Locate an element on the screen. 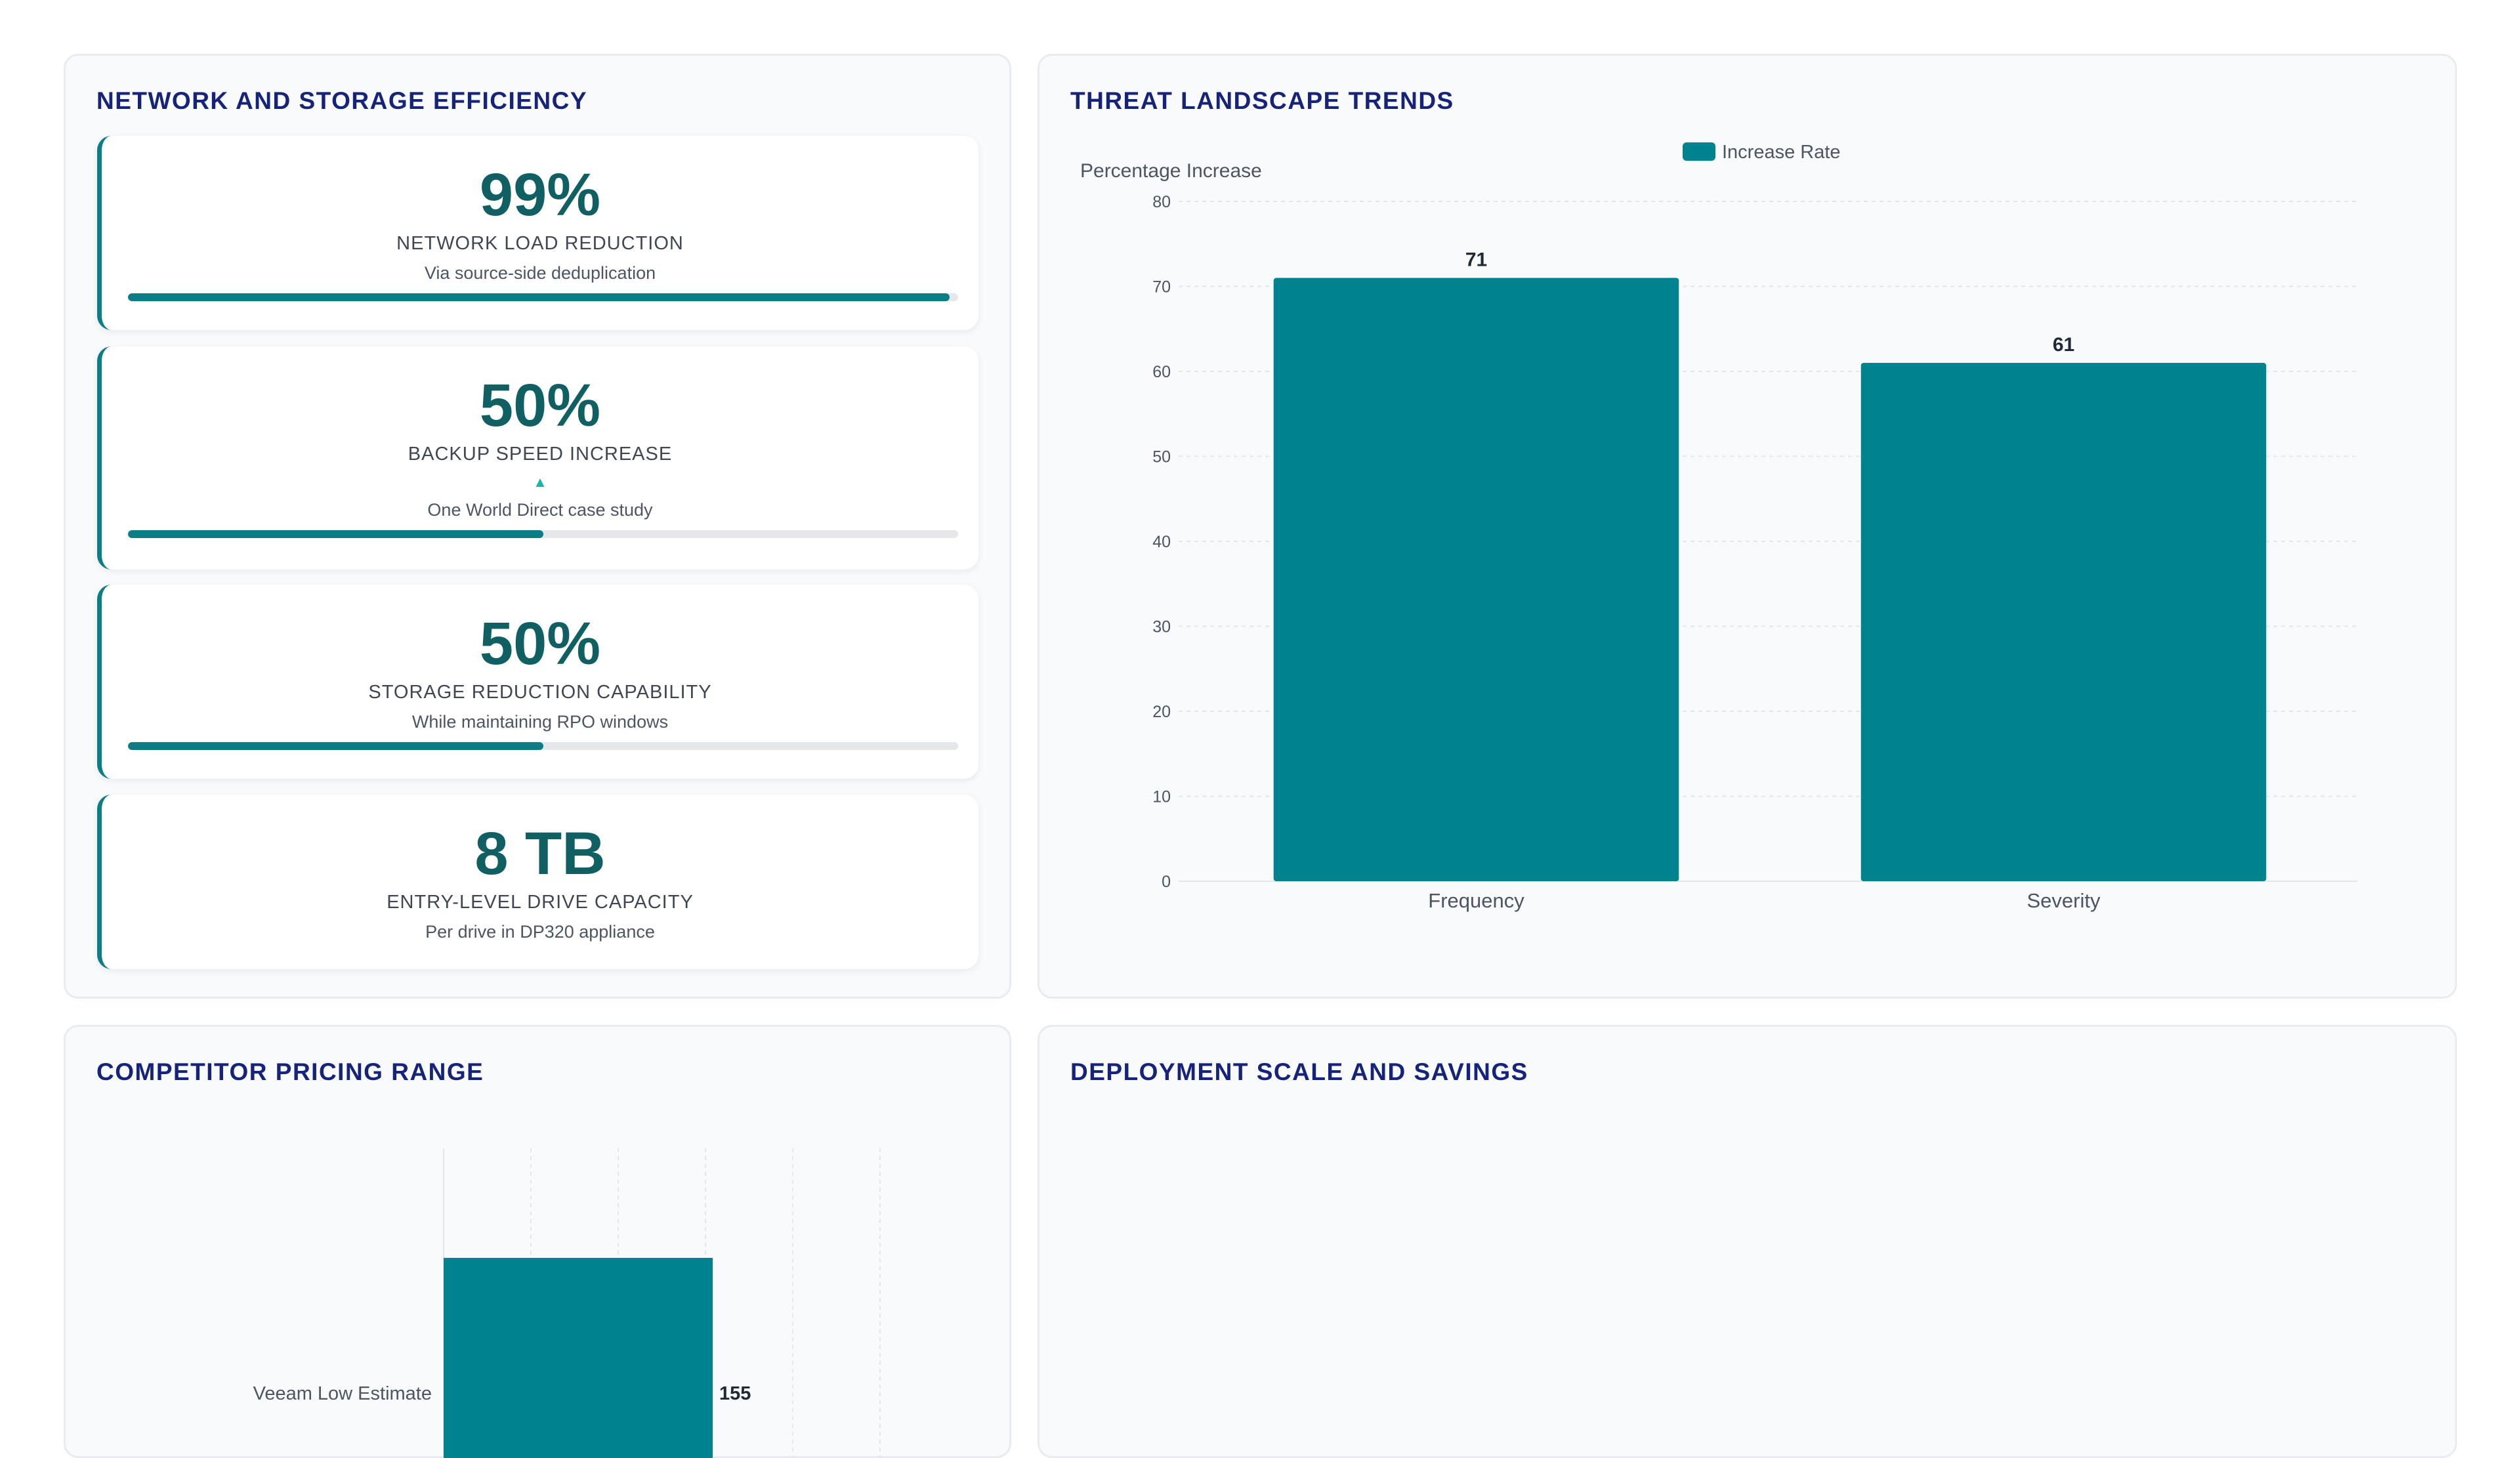 The width and height of the screenshot is (2520, 1458). legend-swatch is located at coordinates (1699, 151).